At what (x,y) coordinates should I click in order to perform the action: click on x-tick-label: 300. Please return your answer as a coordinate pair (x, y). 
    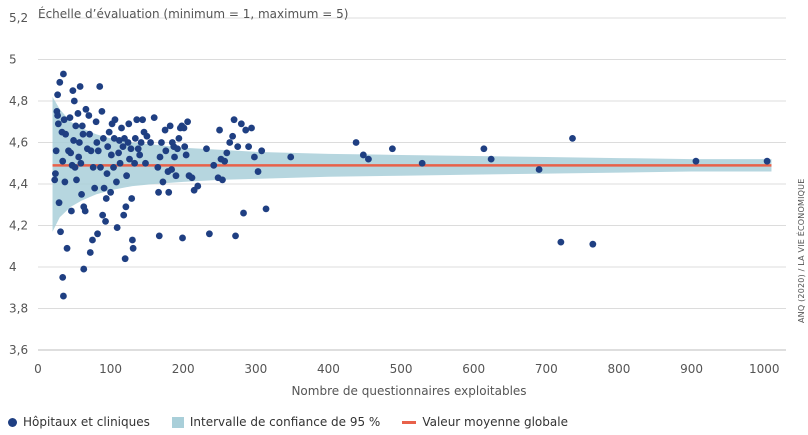
    Looking at the image, I should click on (255, 369).